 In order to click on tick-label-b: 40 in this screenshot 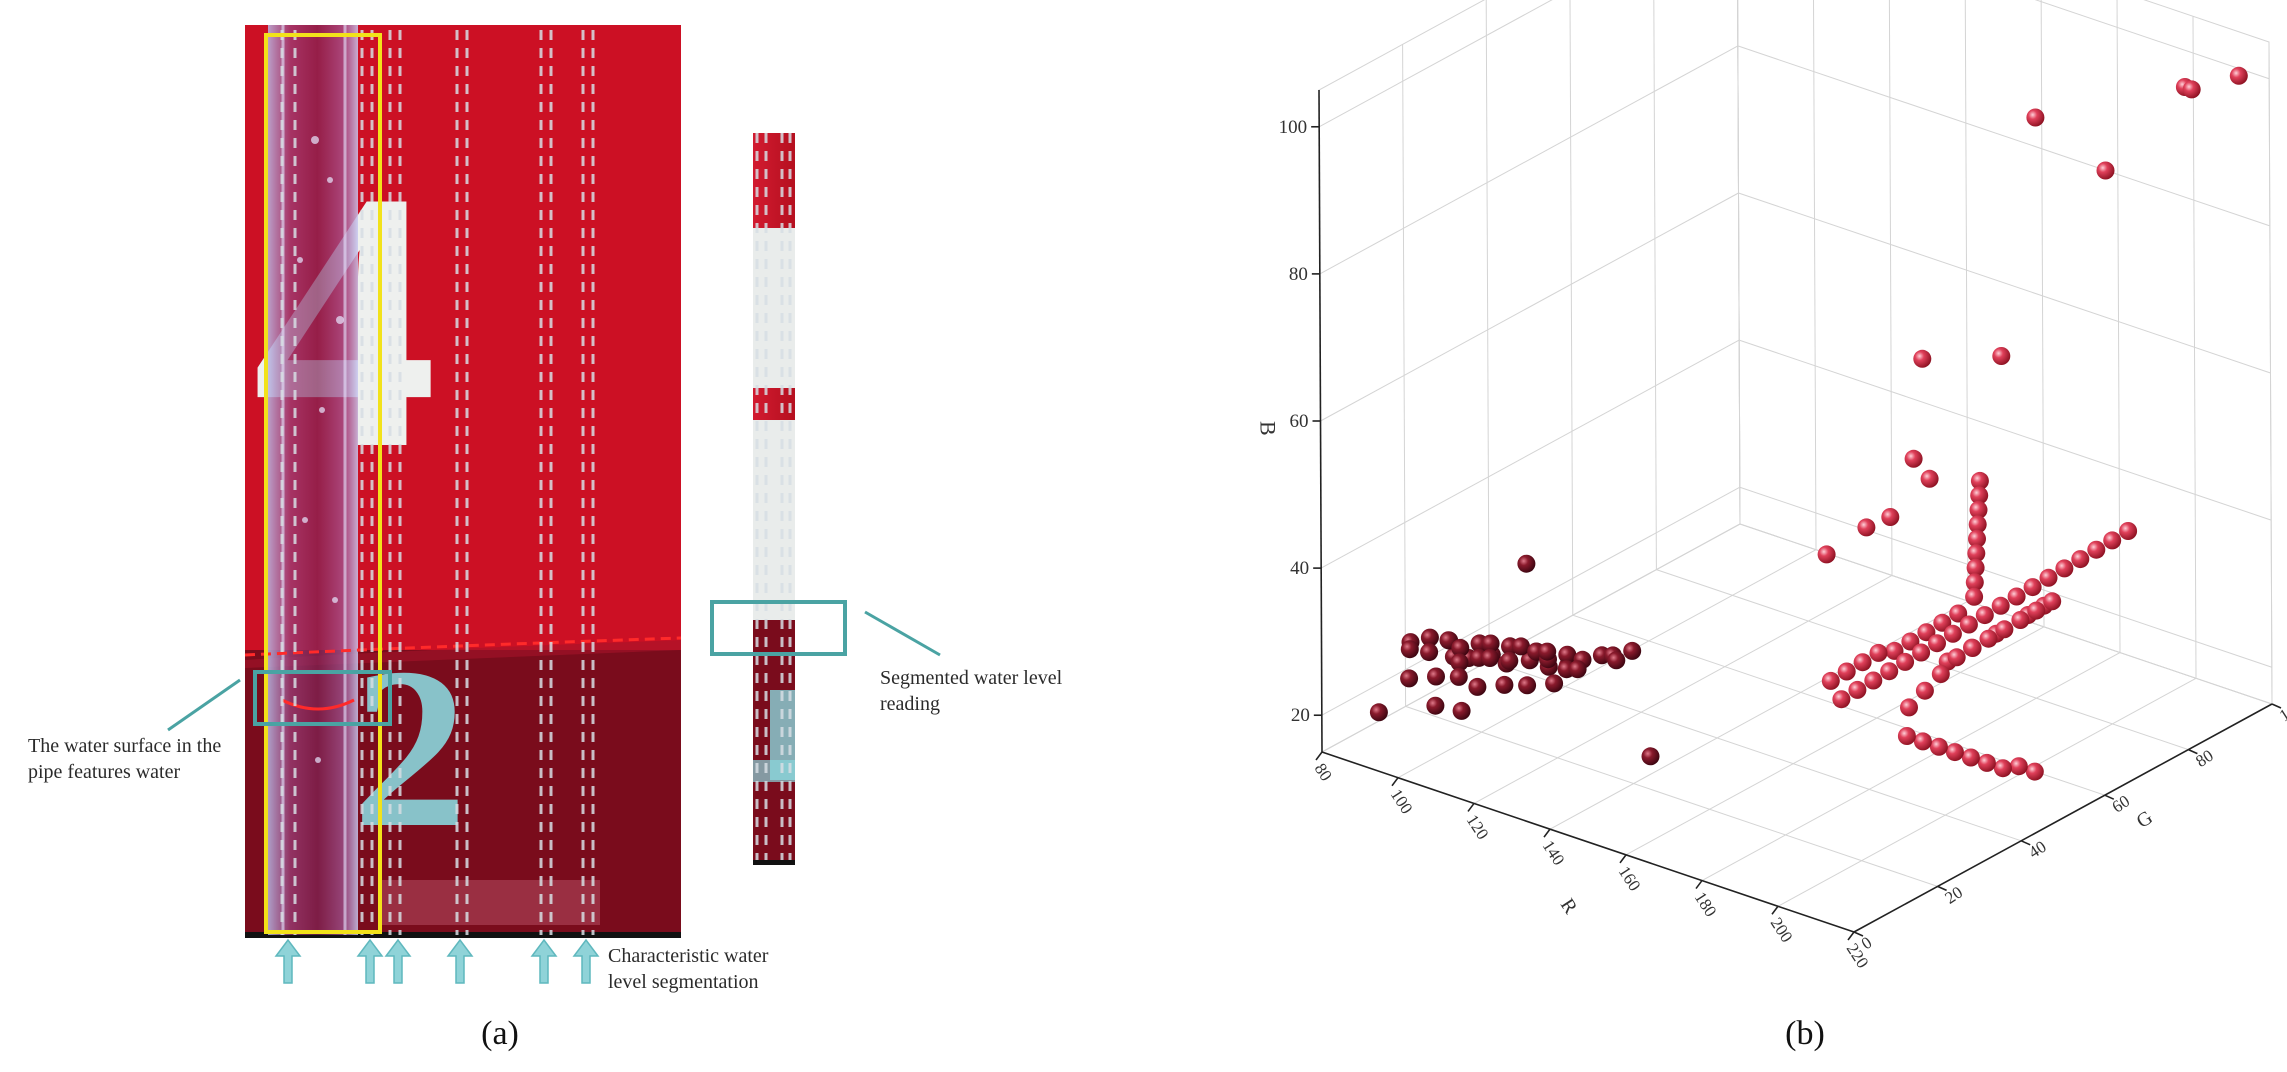, I will do `click(1299, 568)`.